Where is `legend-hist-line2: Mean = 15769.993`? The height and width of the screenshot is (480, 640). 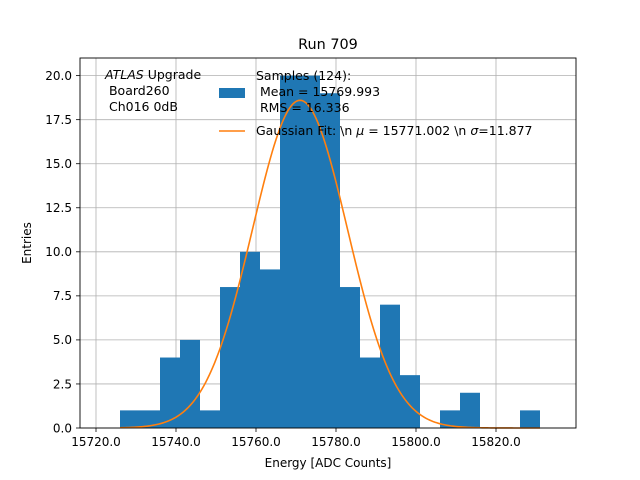
legend-hist-line2: Mean = 15769.993 is located at coordinates (318, 91).